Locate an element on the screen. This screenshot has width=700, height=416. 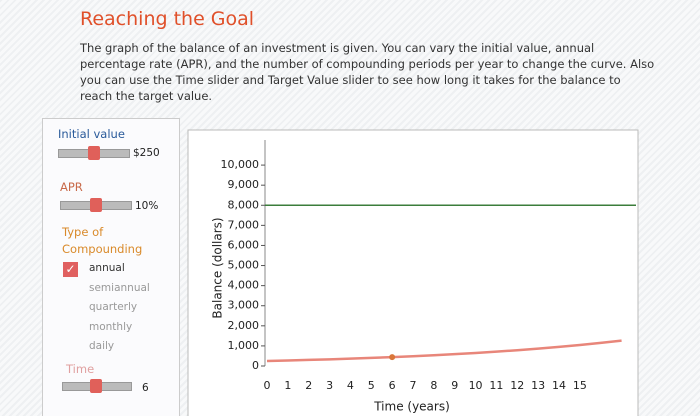
checkbox: ✓ is located at coordinates (70, 269).